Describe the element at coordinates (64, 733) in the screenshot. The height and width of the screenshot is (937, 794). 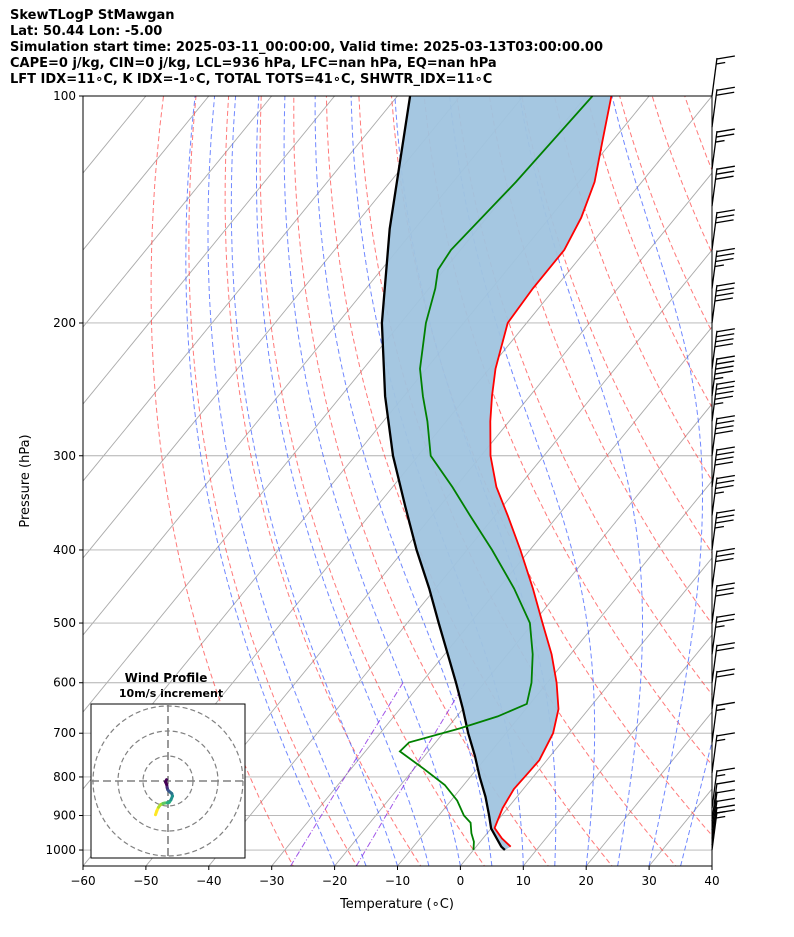
I see `y-tick-label: 700` at that location.